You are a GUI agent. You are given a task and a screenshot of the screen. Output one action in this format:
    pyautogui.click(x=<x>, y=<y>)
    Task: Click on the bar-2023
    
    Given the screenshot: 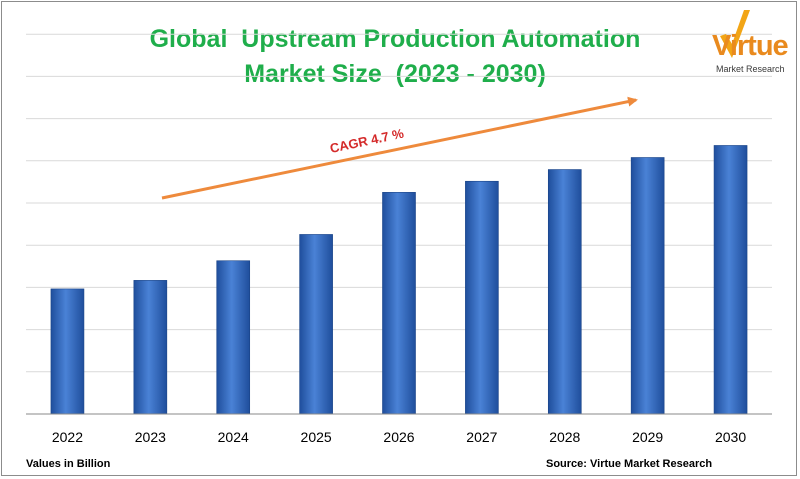 What is the action you would take?
    pyautogui.click(x=150, y=347)
    